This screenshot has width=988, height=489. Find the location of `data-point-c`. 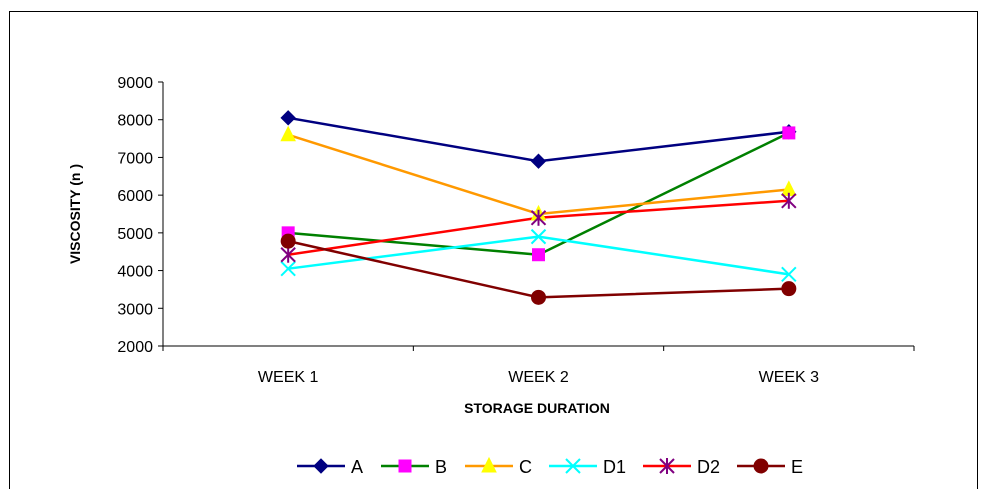

data-point-c is located at coordinates (288, 133).